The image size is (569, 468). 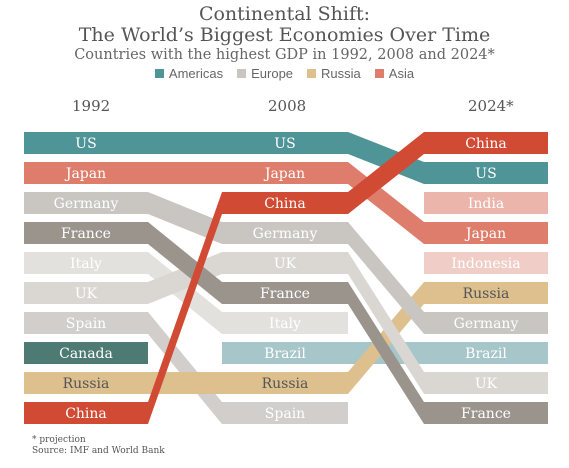 I want to click on label-germany-2: Germany, so click(x=486, y=324).